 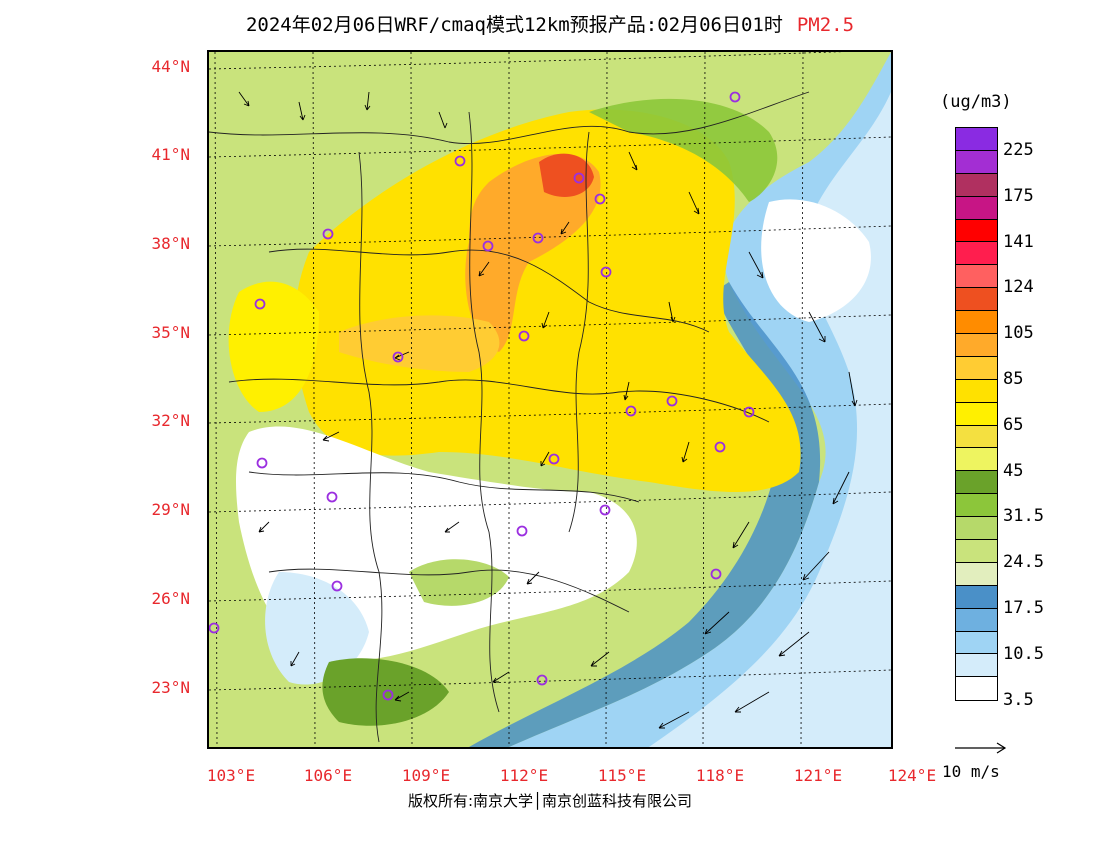 I want to click on legend-label-0: 225, so click(x=1018, y=149).